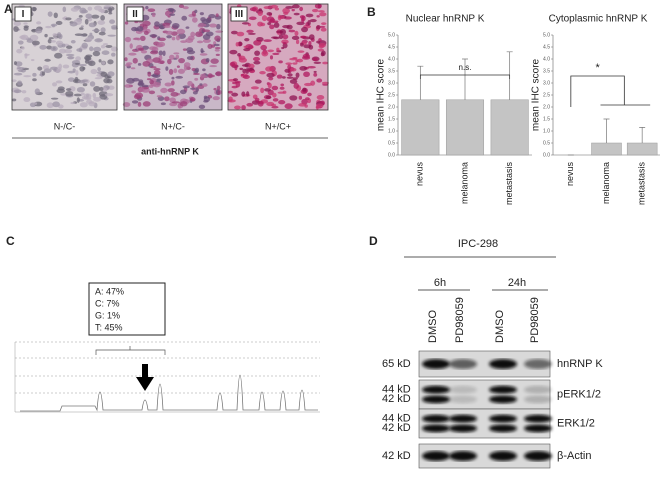 The width and height of the screenshot is (670, 478). Describe the element at coordinates (8, 9) in the screenshot. I see `panel-letter: A` at that location.